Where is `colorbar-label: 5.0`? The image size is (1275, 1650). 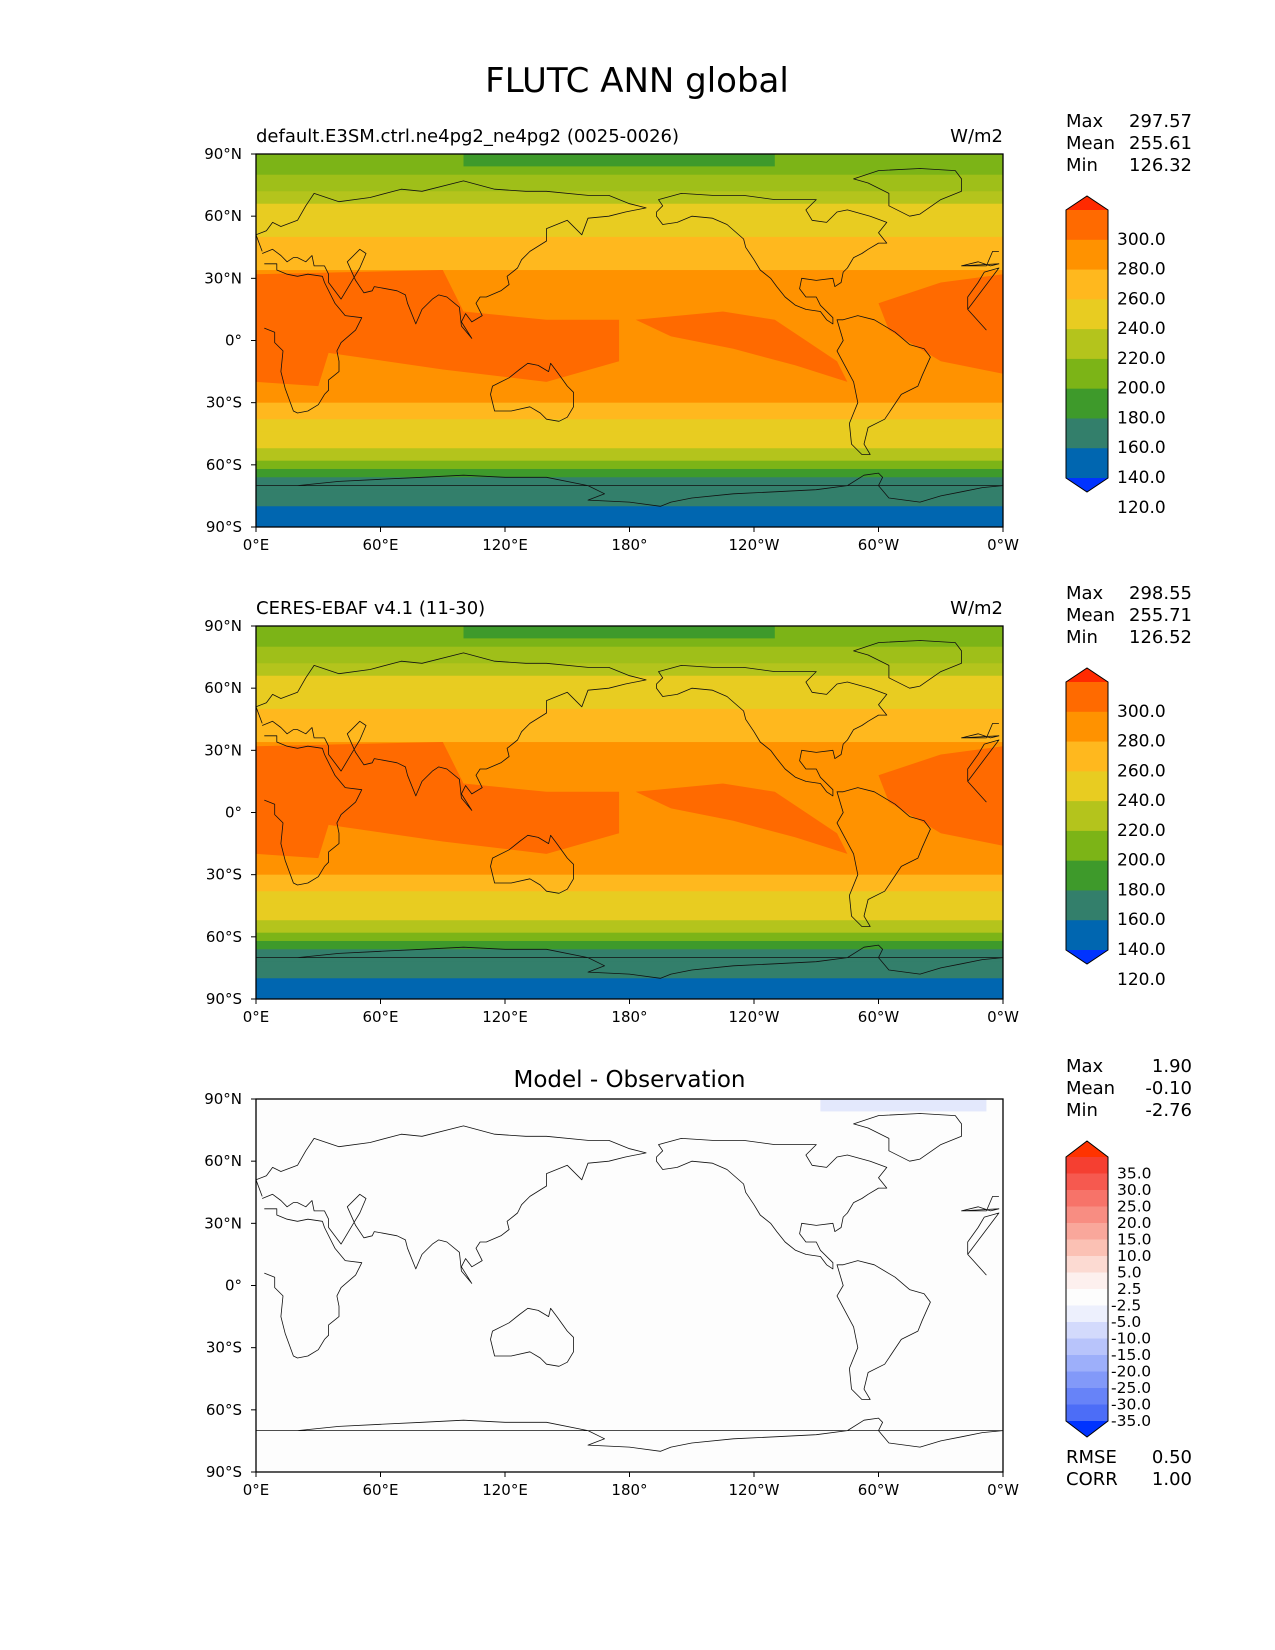
colorbar-label: 5.0 is located at coordinates (1129, 1273).